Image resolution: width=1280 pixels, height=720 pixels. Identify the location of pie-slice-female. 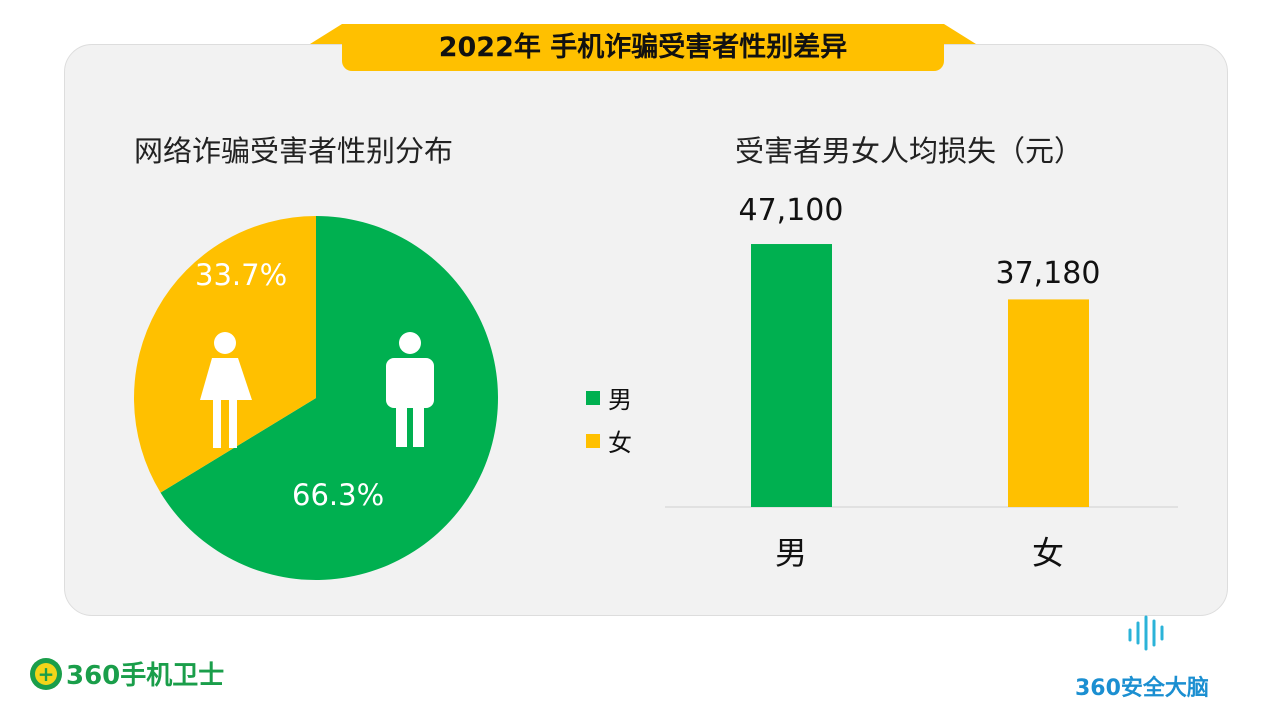
(225, 354).